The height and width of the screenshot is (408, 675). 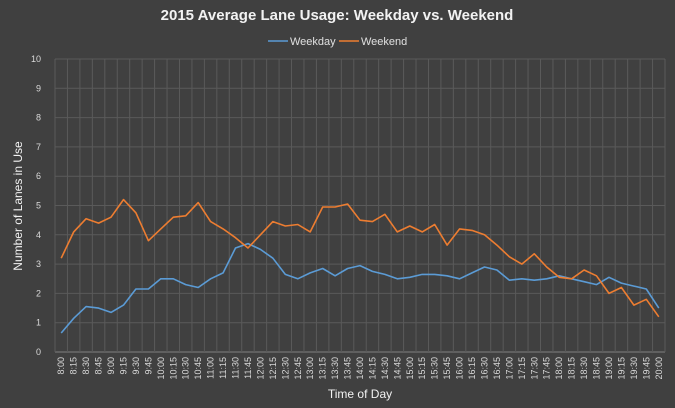 What do you see at coordinates (460, 368) in the screenshot?
I see `x-tick-label: 16:00` at bounding box center [460, 368].